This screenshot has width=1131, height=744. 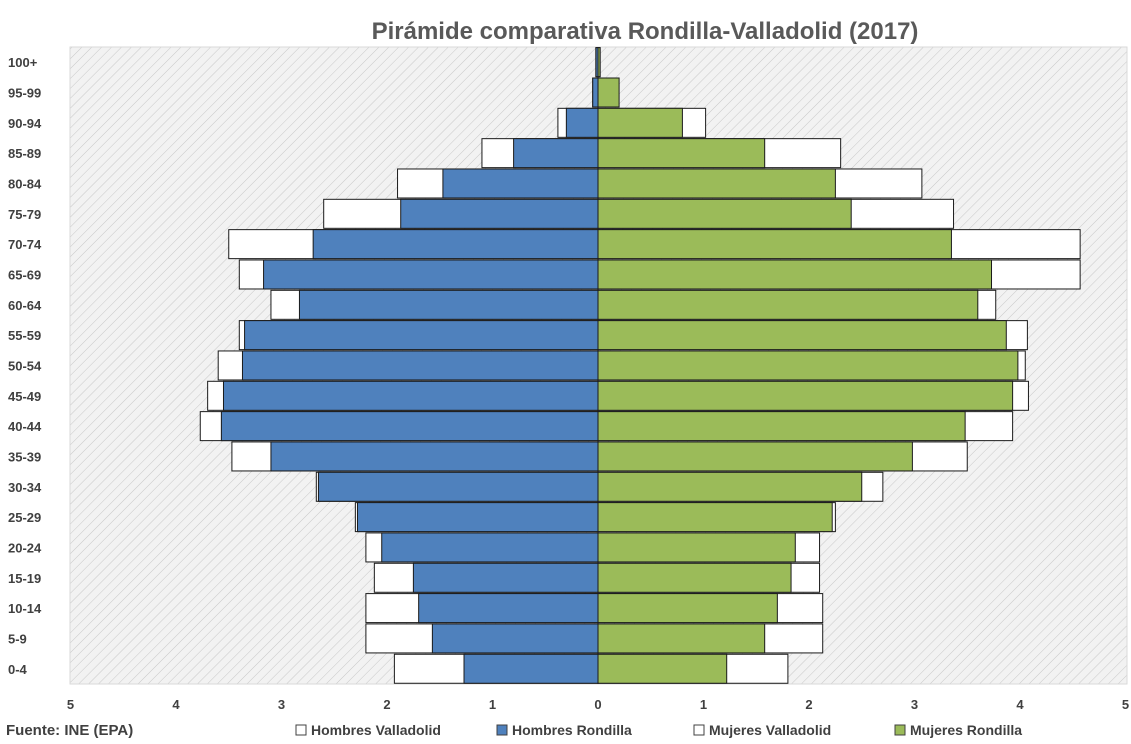 I want to click on y-tick-label-10-14: 10-14, so click(x=25, y=608).